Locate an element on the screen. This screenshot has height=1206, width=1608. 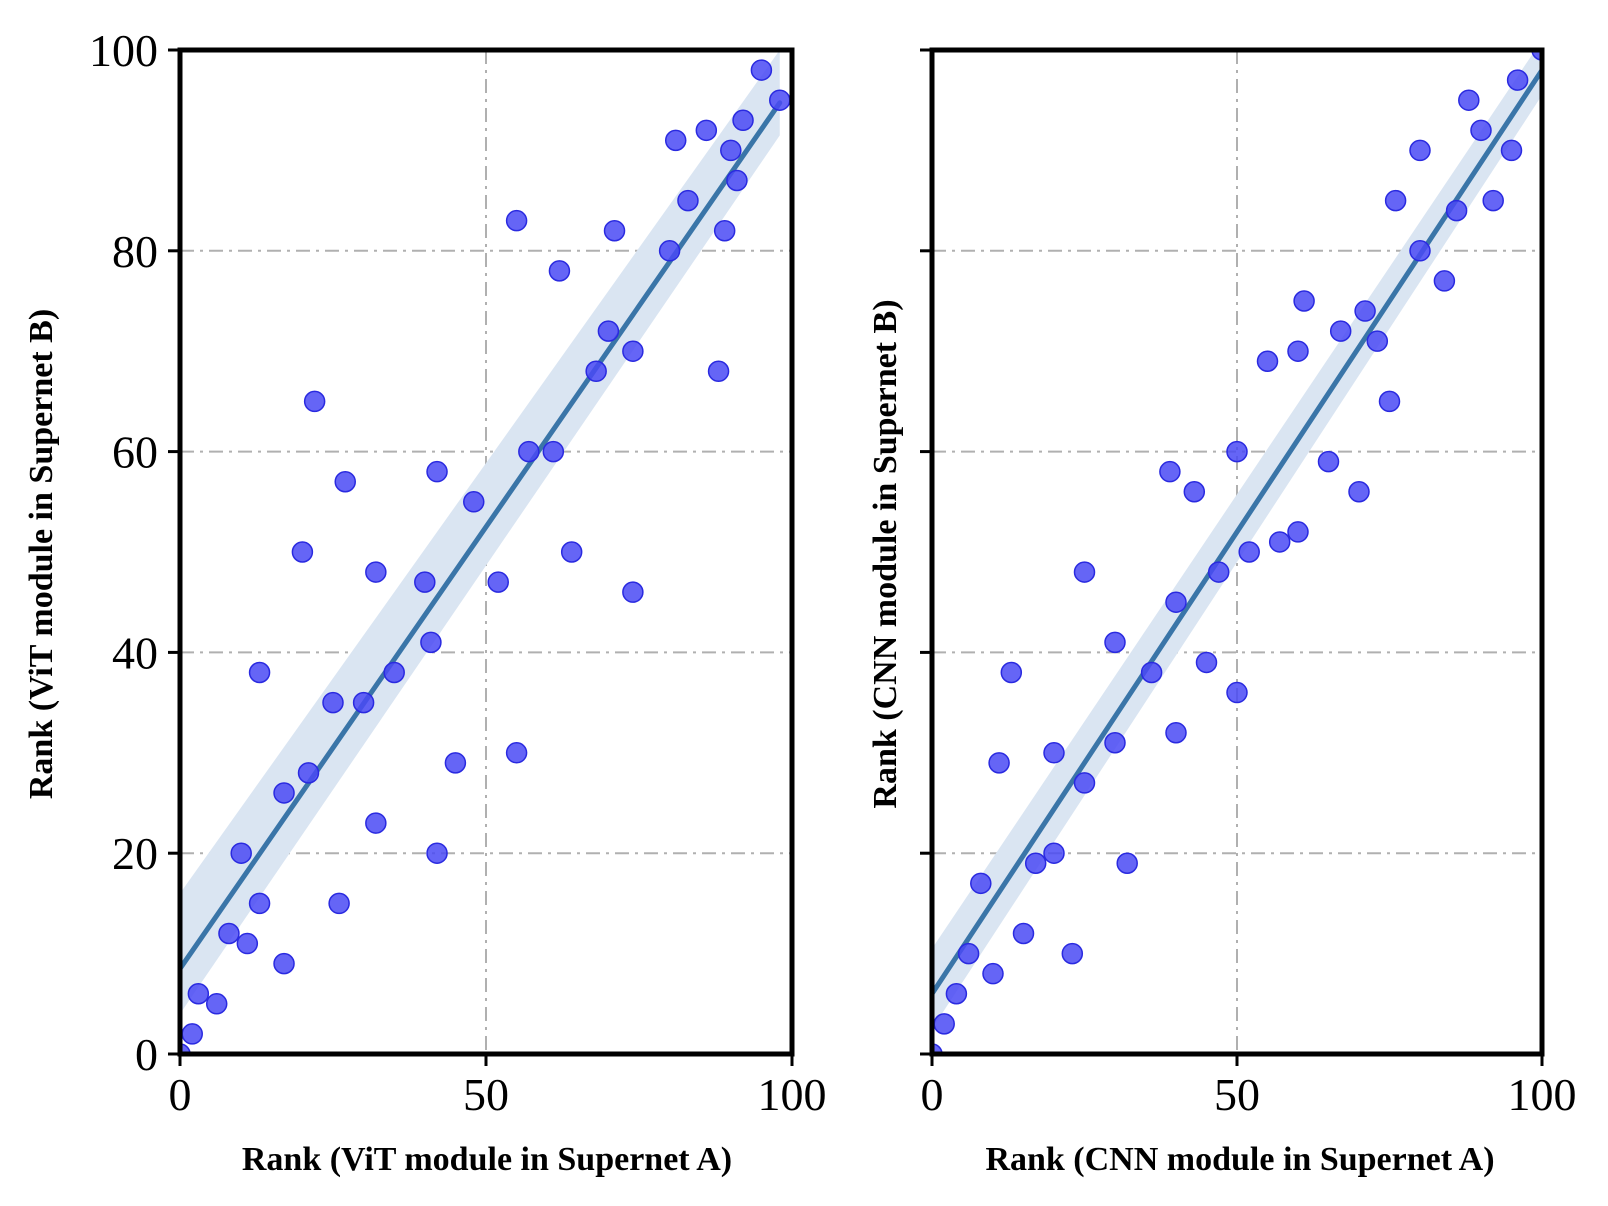
right-y-axis-label: Rank (CNN module in Supernet B) is located at coordinates (885, 553).